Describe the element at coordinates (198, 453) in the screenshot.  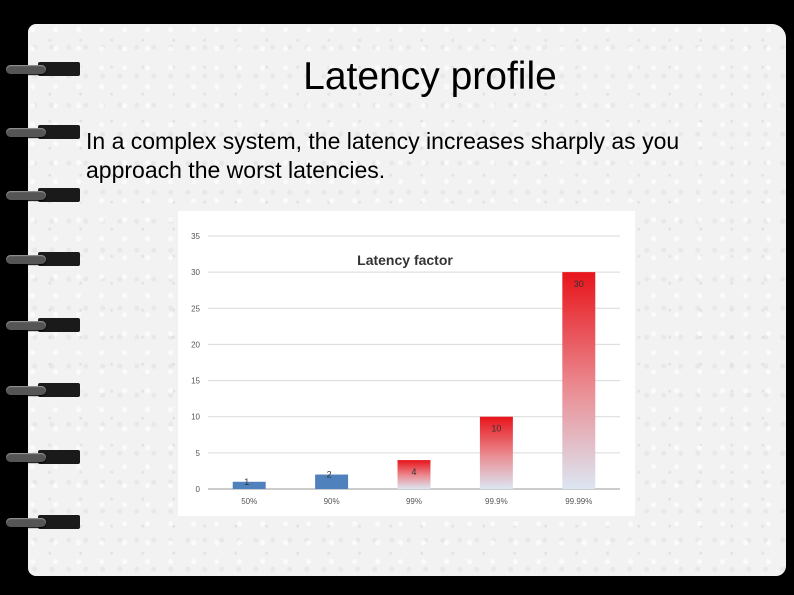
I see `y-tick-label: 5` at that location.